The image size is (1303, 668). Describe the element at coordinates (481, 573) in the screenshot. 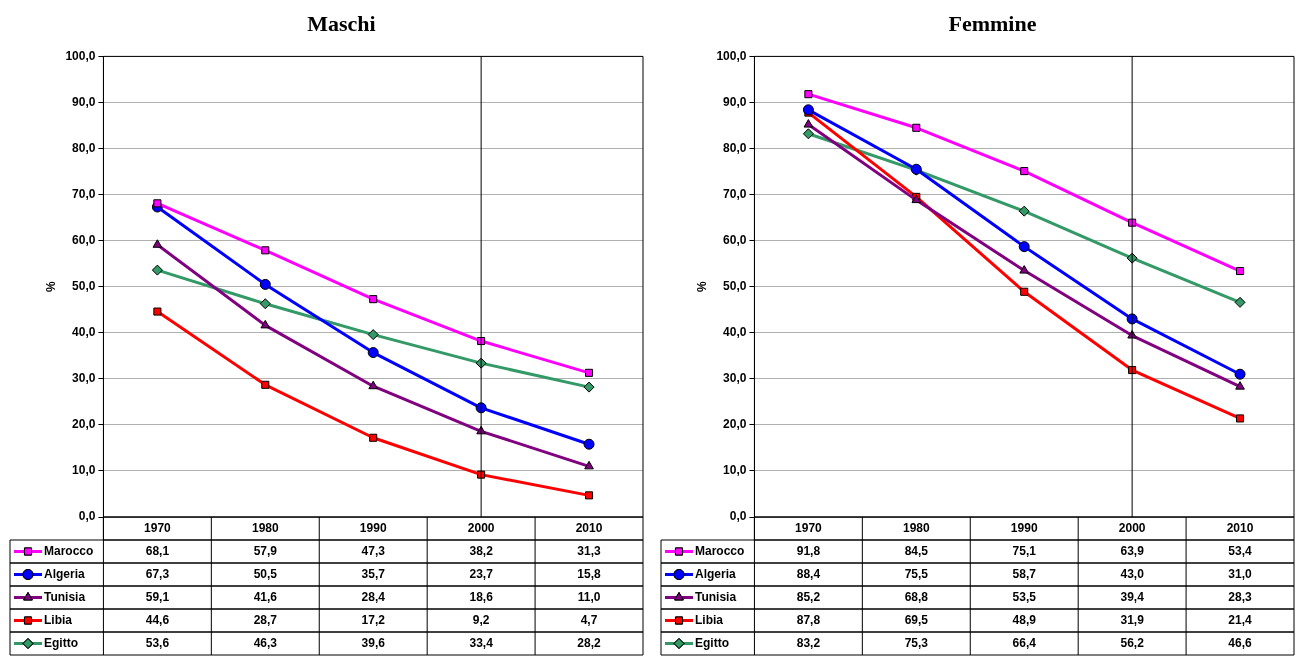

I see `data-label: 23,7` at that location.